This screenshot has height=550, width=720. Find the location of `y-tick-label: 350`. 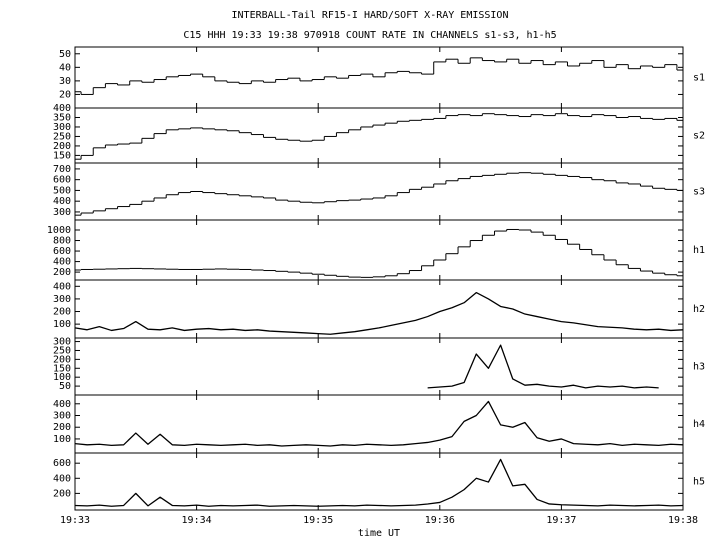

y-tick-label: 350 is located at coordinates (62, 117).